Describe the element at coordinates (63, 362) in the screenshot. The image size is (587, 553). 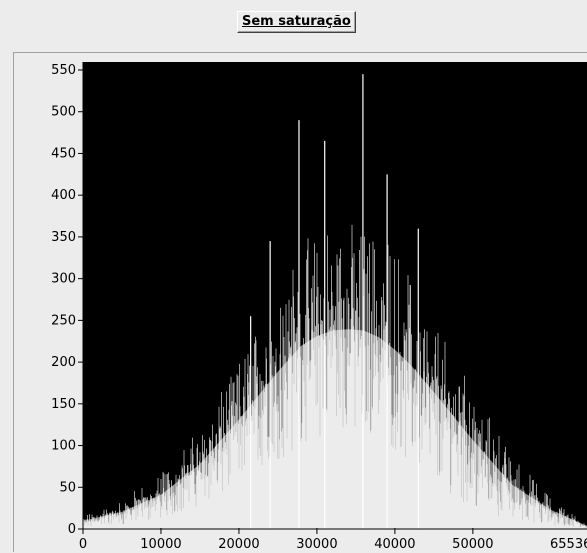
I see `y-tick-label: 200` at that location.